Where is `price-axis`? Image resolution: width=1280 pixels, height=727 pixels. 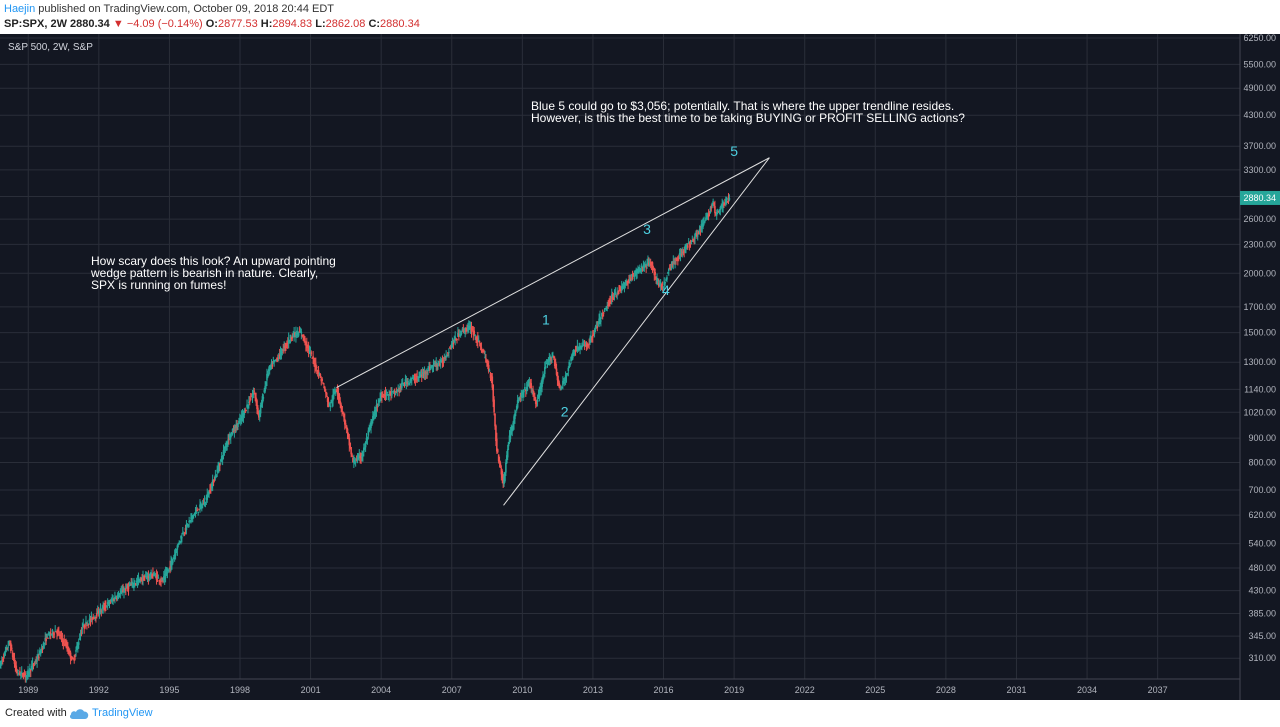 price-axis is located at coordinates (1260, 367).